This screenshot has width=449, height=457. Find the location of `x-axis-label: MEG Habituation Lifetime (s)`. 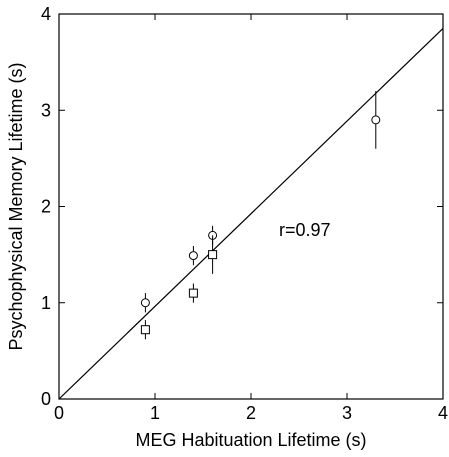

x-axis-label: MEG Habituation Lifetime (s) is located at coordinates (250, 440).